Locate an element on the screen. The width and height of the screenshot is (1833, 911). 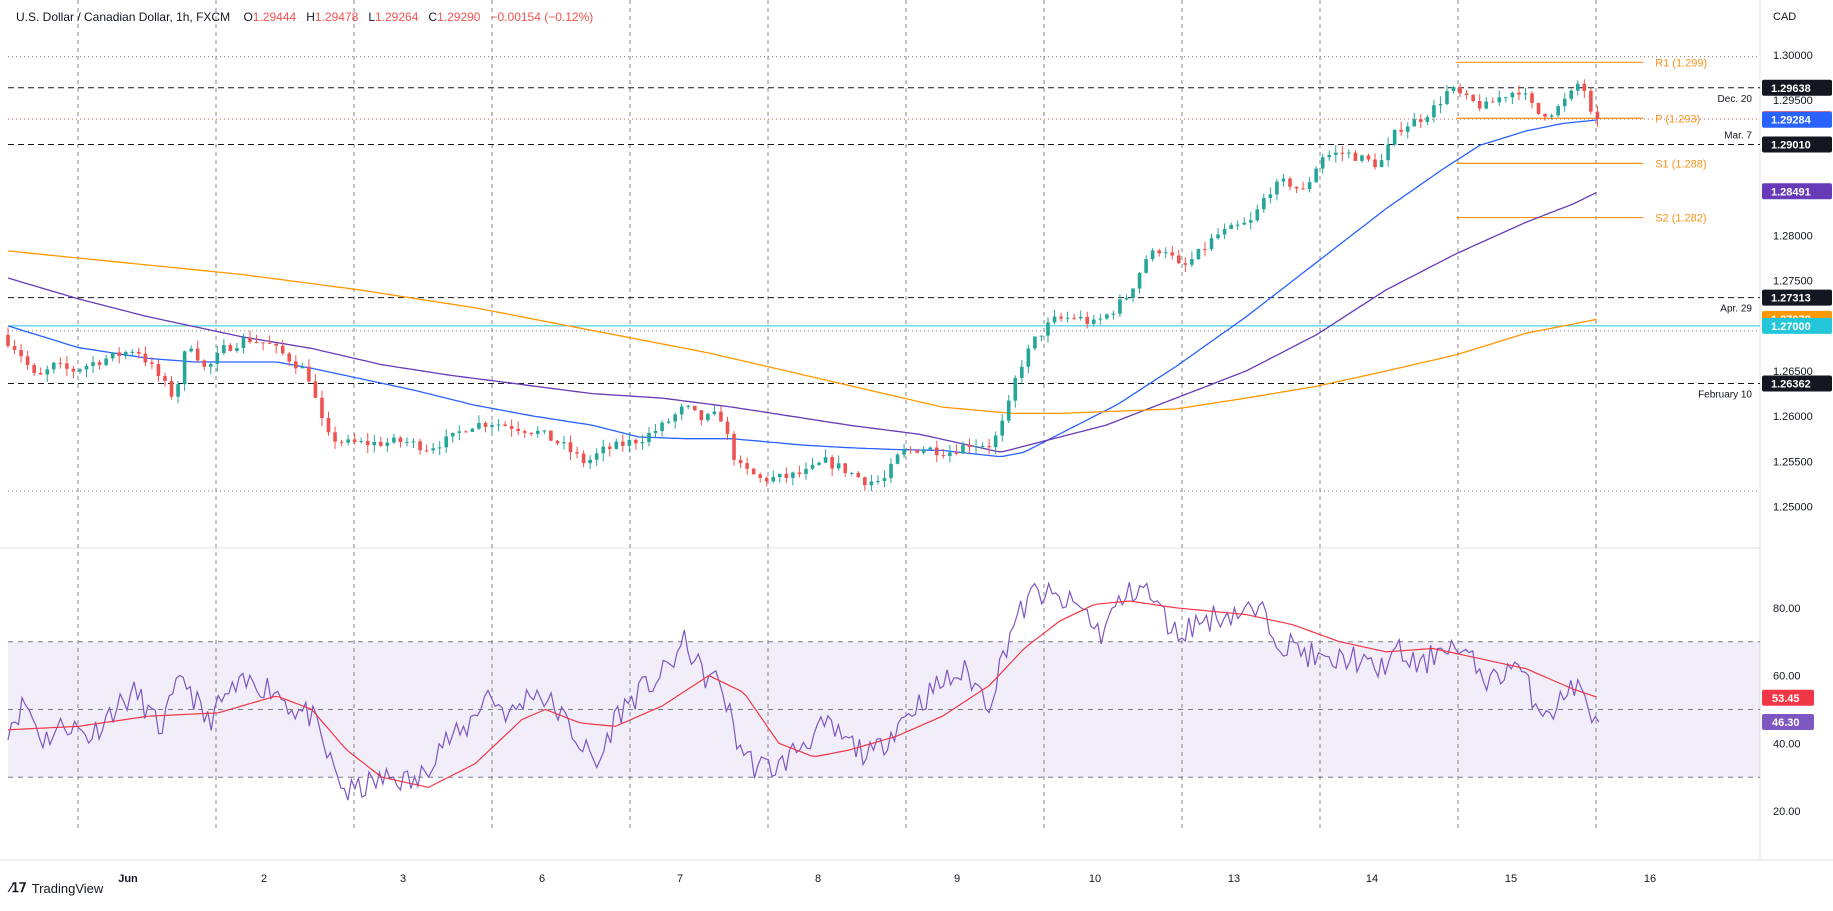
tradingview-brand: ⁄𝟣𝟩 TradingView is located at coordinates (56, 888).